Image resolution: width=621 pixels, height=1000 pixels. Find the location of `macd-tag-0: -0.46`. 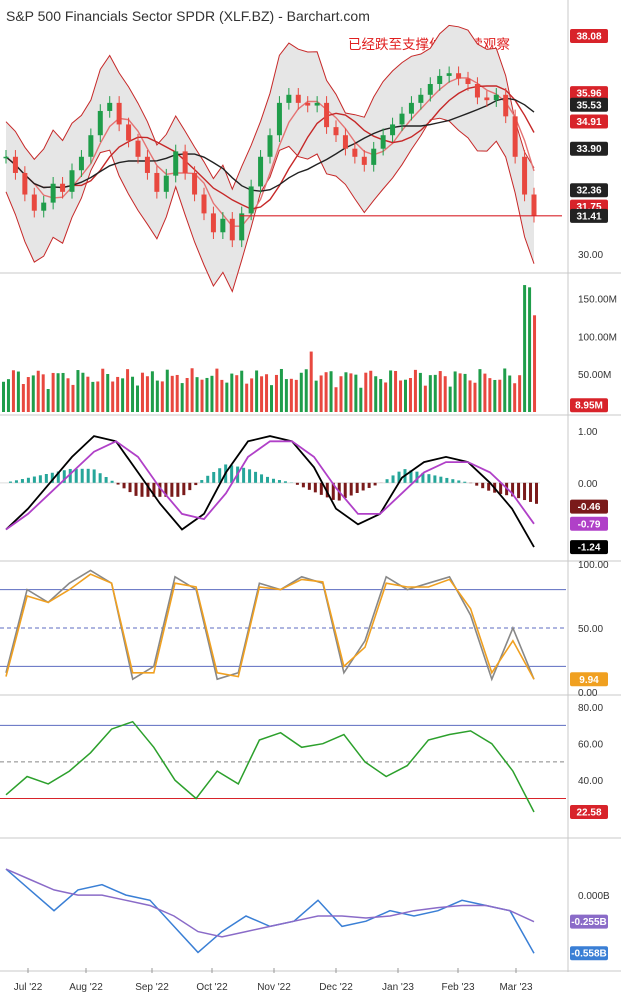

macd-tag-0: -0.46 is located at coordinates (589, 507).